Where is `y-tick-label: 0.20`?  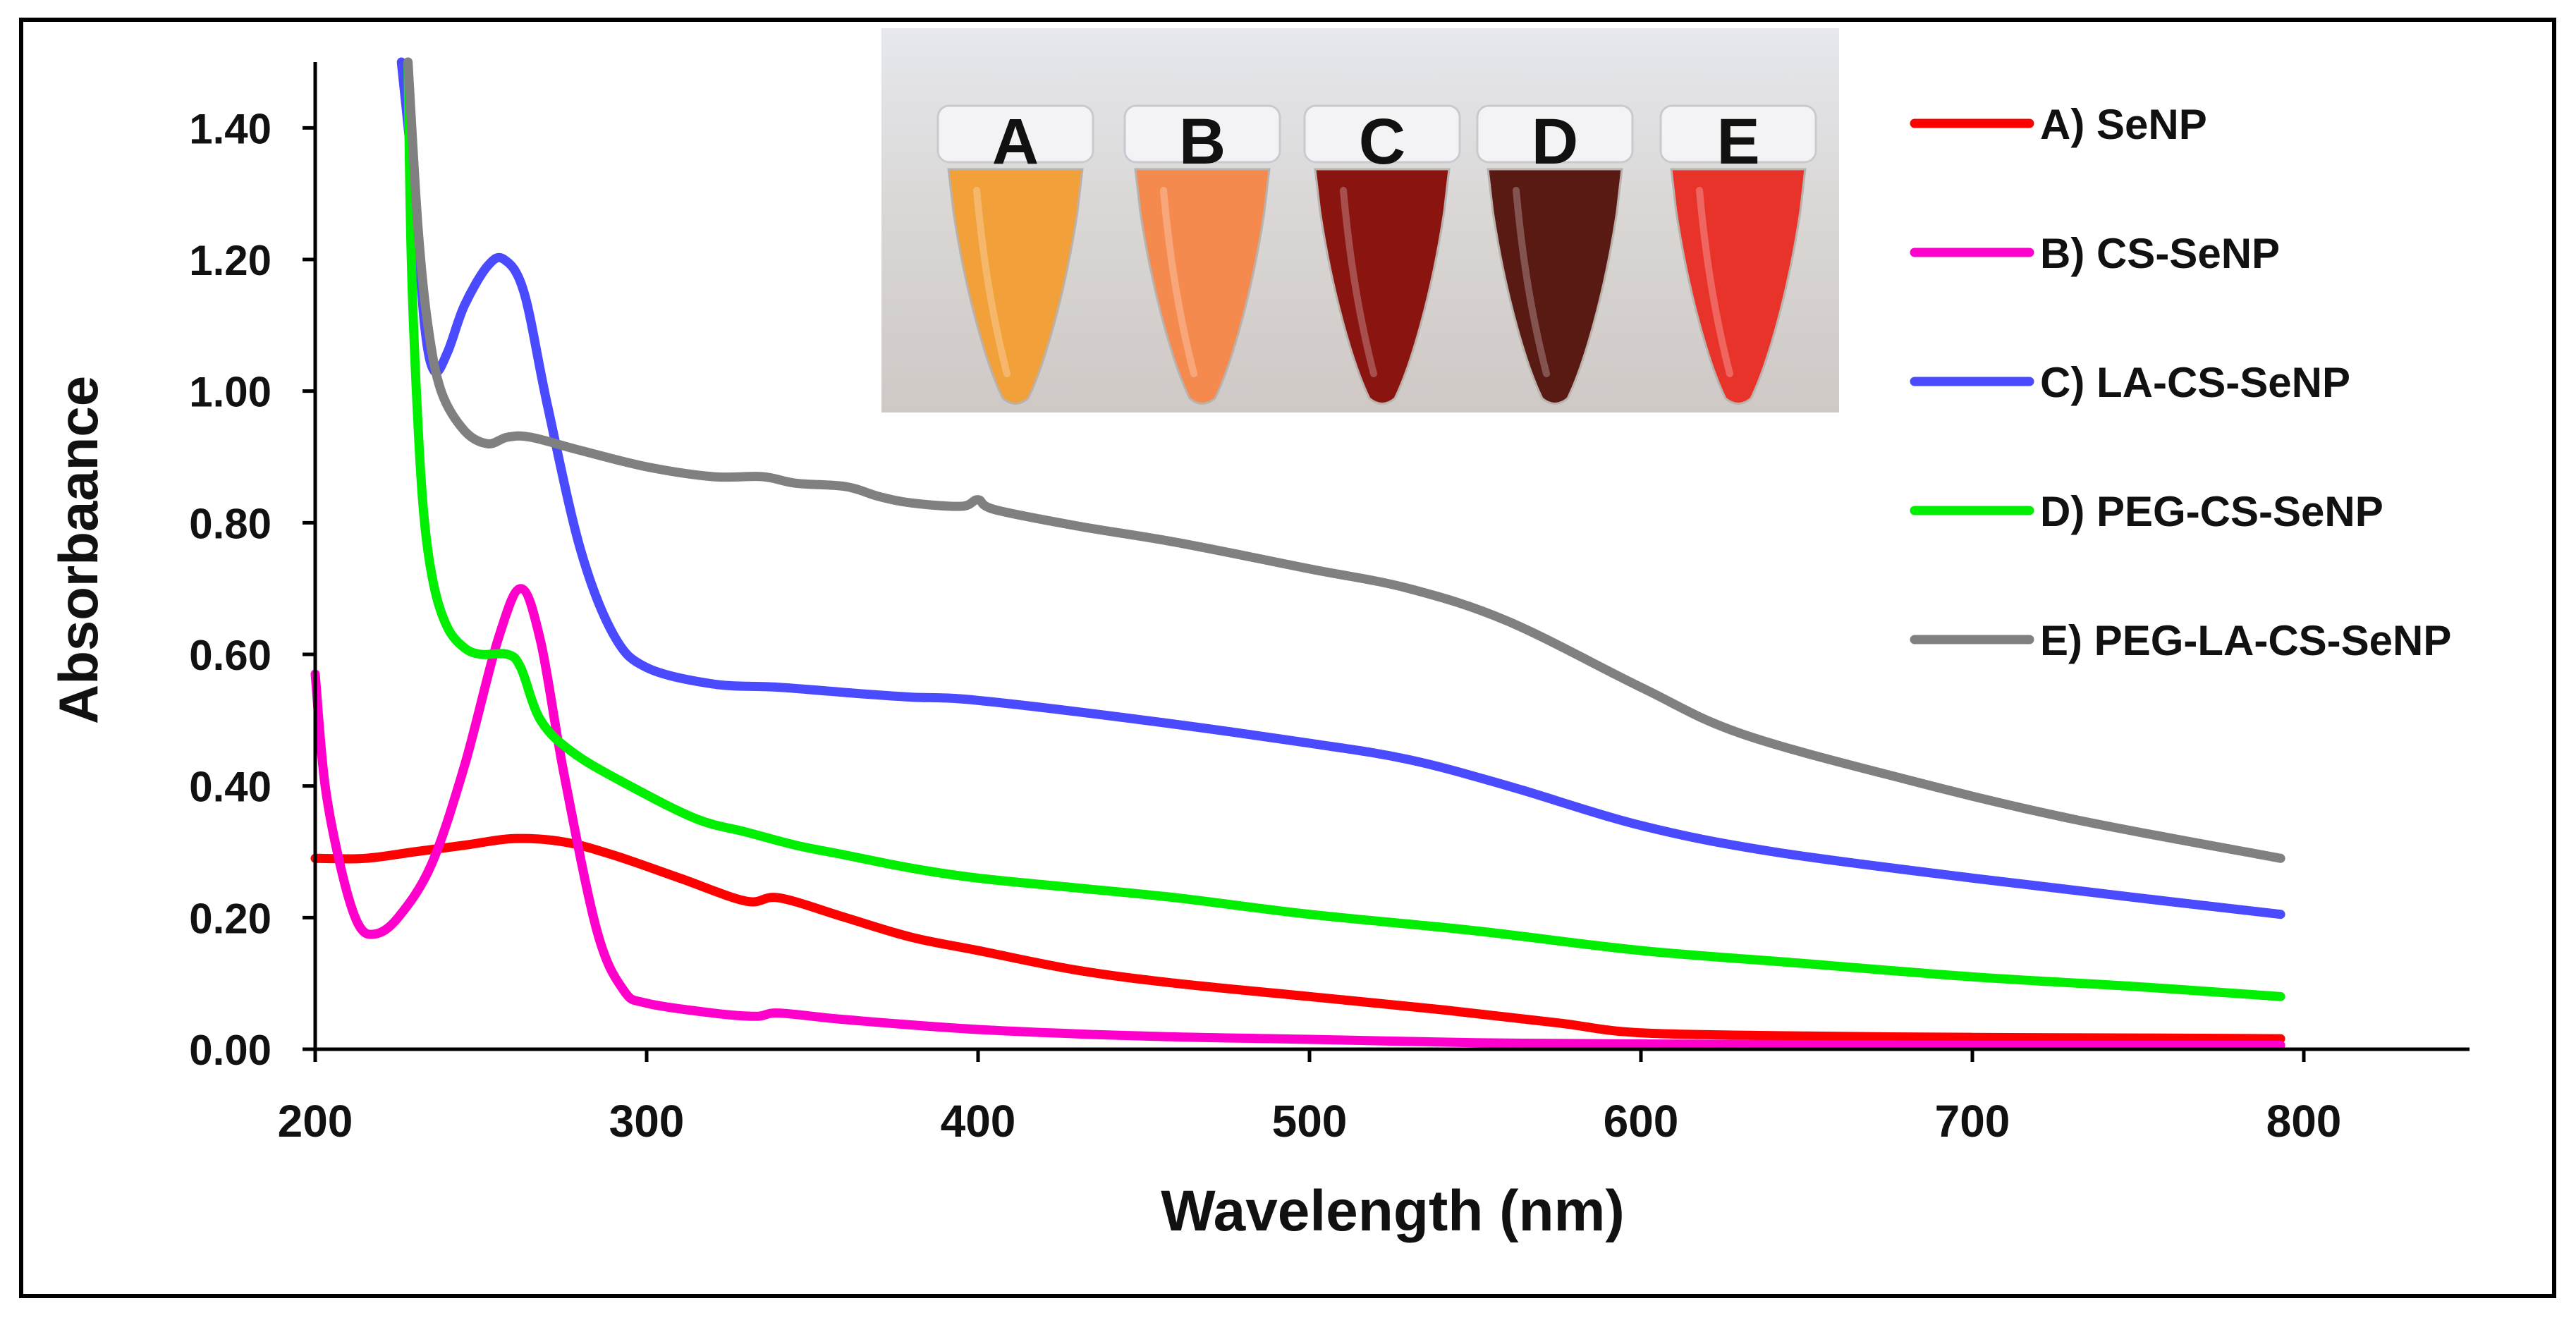
y-tick-label: 0.20 is located at coordinates (230, 919).